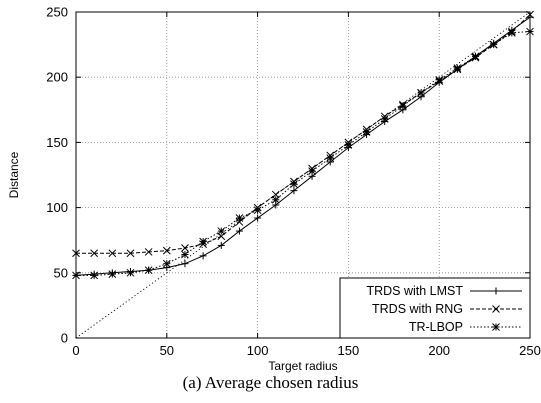 Image resolution: width=541 pixels, height=403 pixels. What do you see at coordinates (61, 272) in the screenshot?
I see `y-tick-label: 50` at bounding box center [61, 272].